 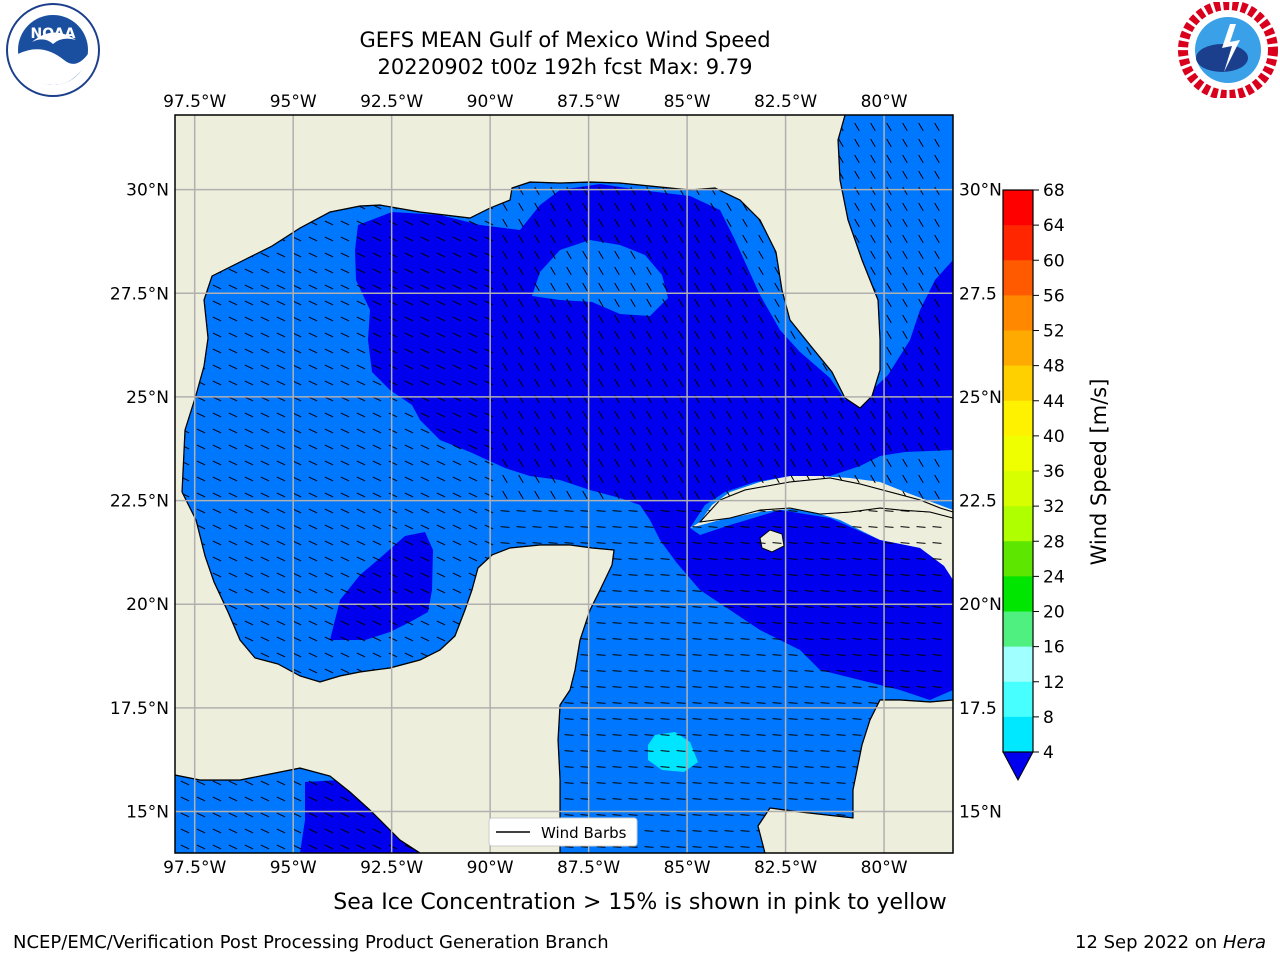 What do you see at coordinates (194, 102) in the screenshot?
I see `lon-label-top: 97.5°W` at bounding box center [194, 102].